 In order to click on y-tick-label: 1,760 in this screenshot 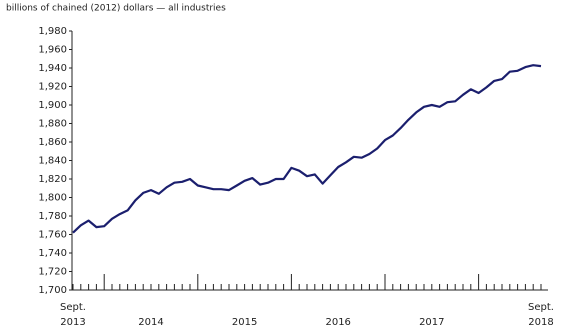, I will do `click(52, 235)`.